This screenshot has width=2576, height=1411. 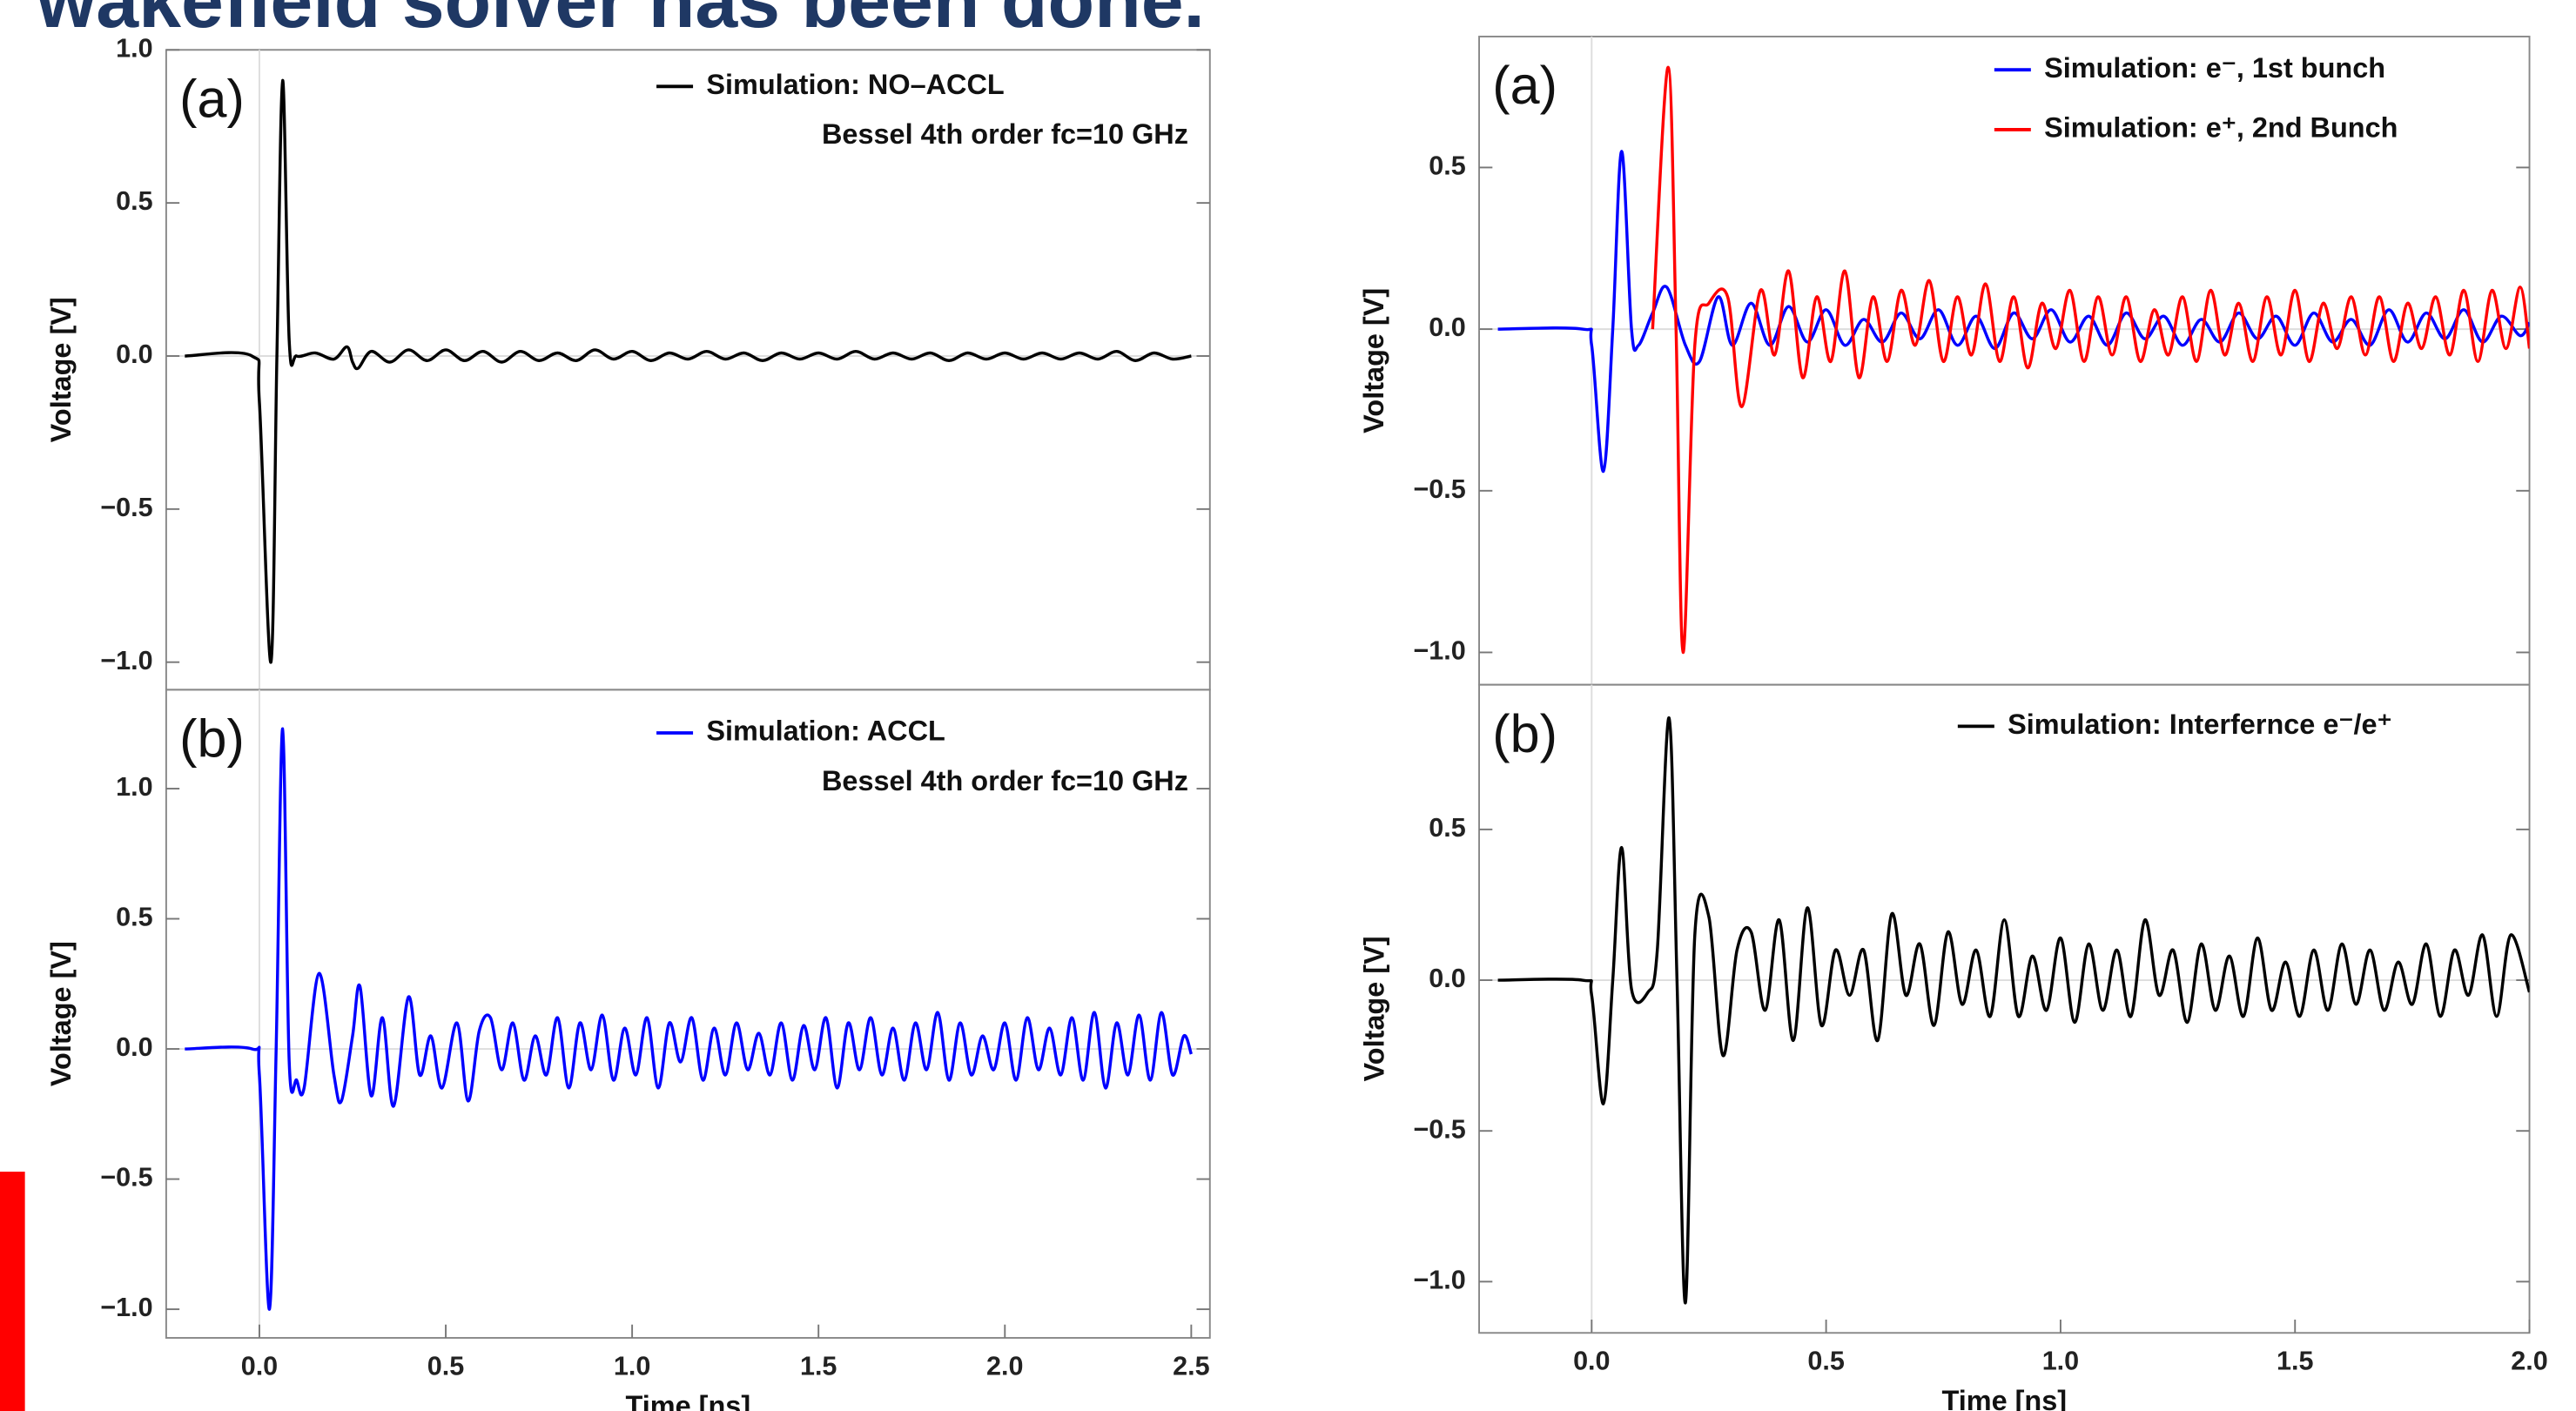 I want to click on x-tick-label: 2.5, so click(x=1191, y=1366).